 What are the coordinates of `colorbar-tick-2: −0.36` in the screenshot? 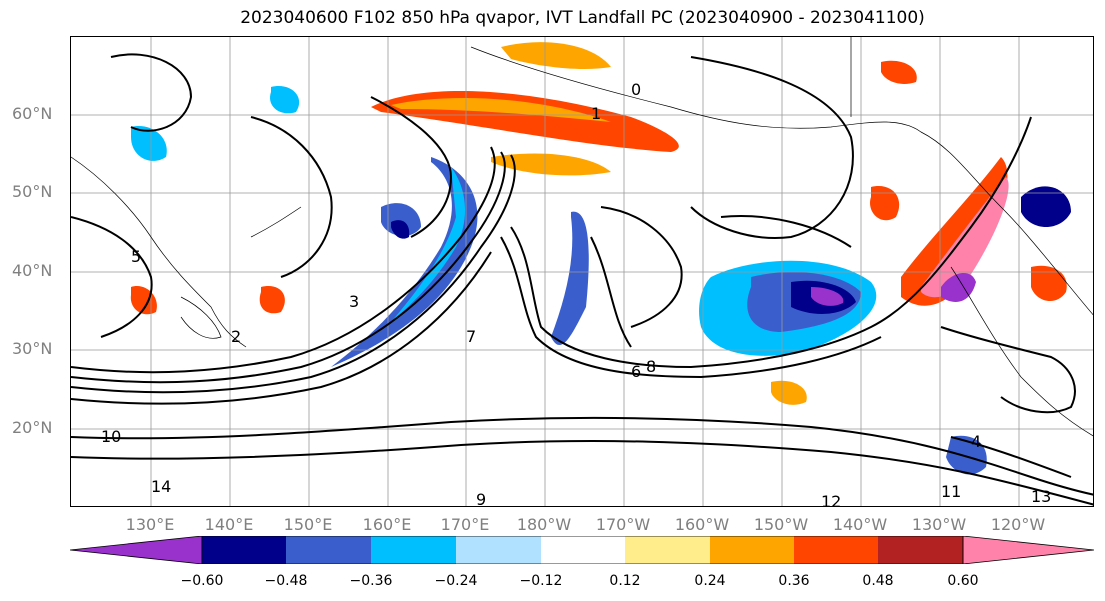 It's located at (371, 581).